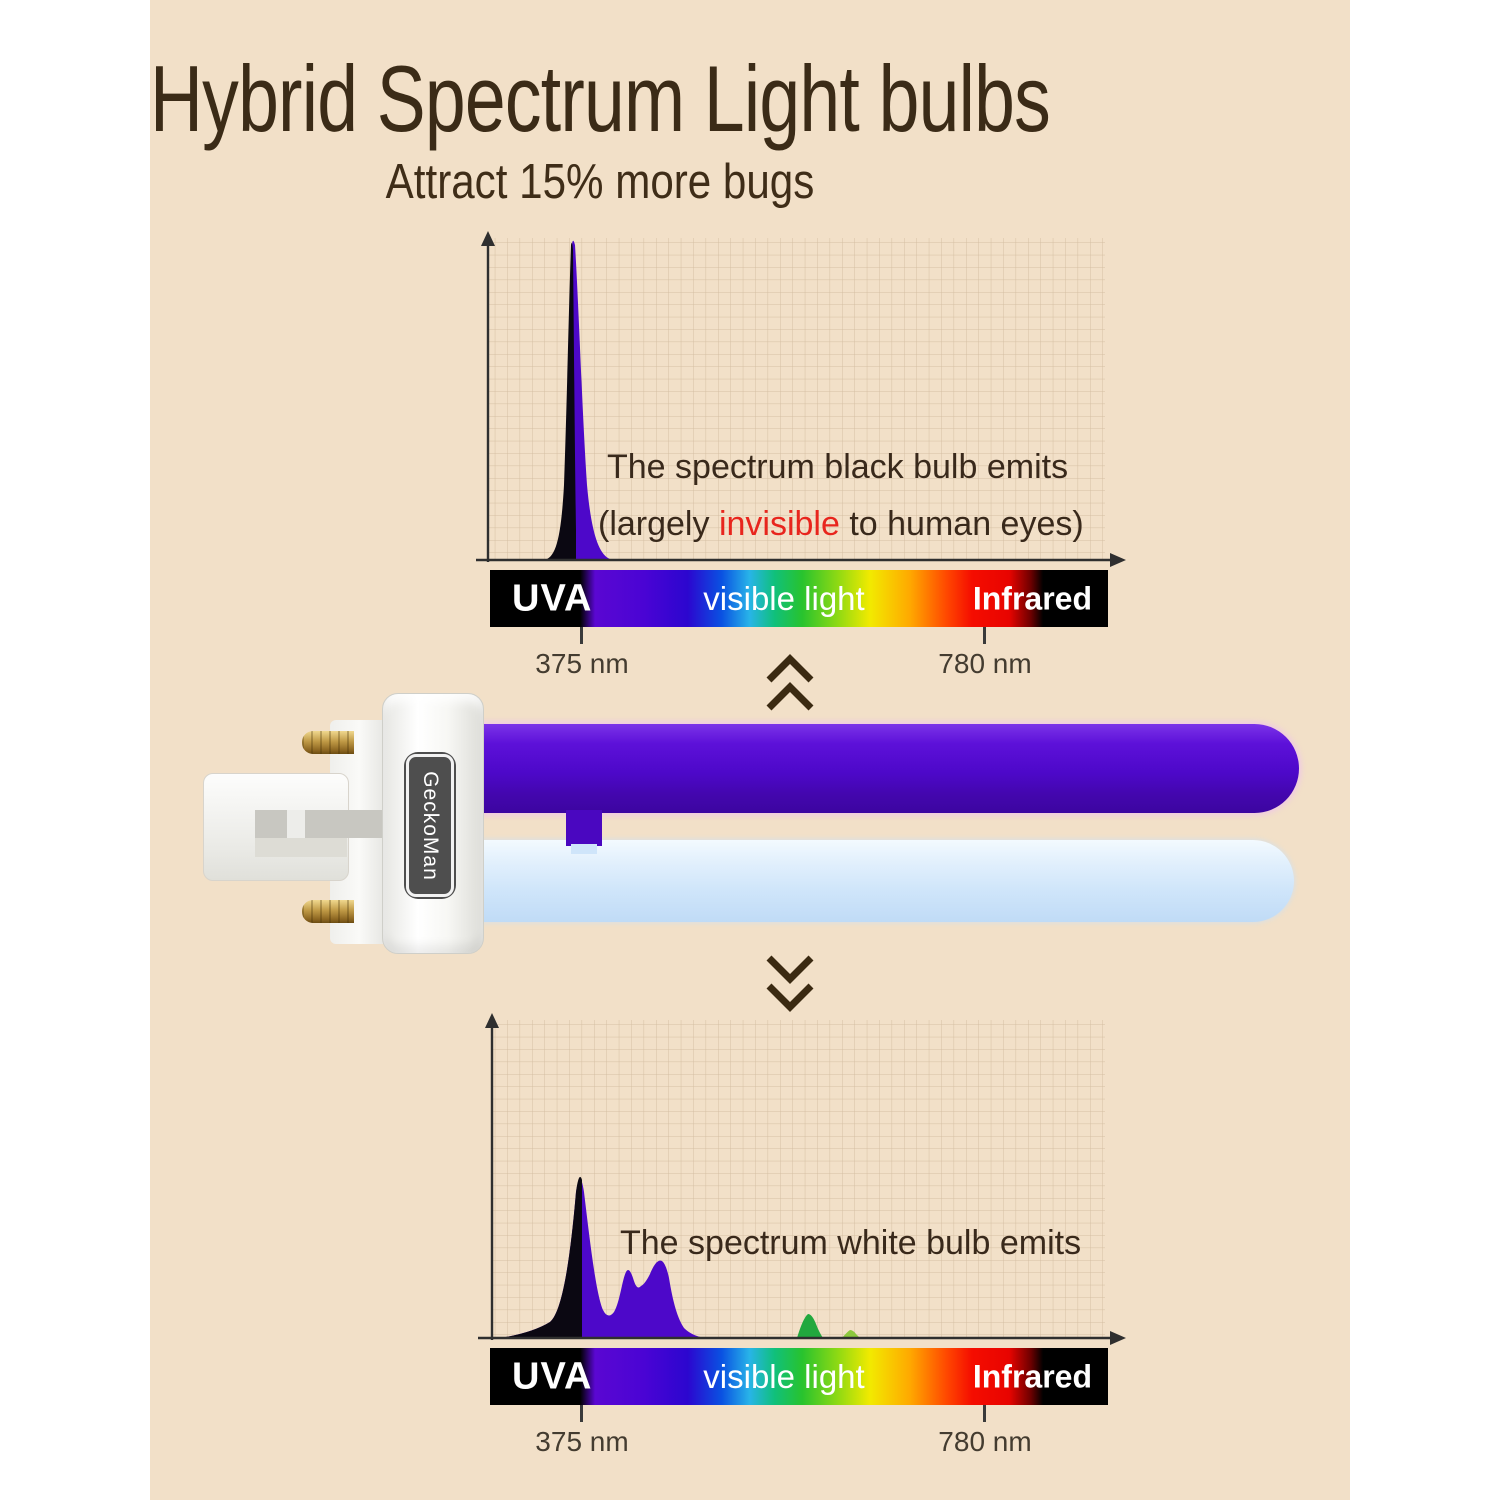 The image size is (1500, 1500). Describe the element at coordinates (790, 682) in the screenshot. I see `chevron-up-icon` at that location.